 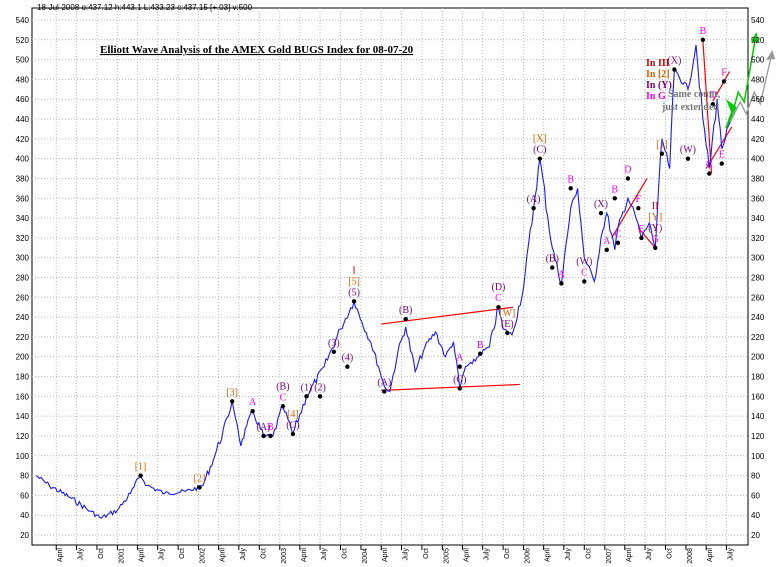 What do you see at coordinates (353, 270) in the screenshot?
I see `wave-label: I` at bounding box center [353, 270].